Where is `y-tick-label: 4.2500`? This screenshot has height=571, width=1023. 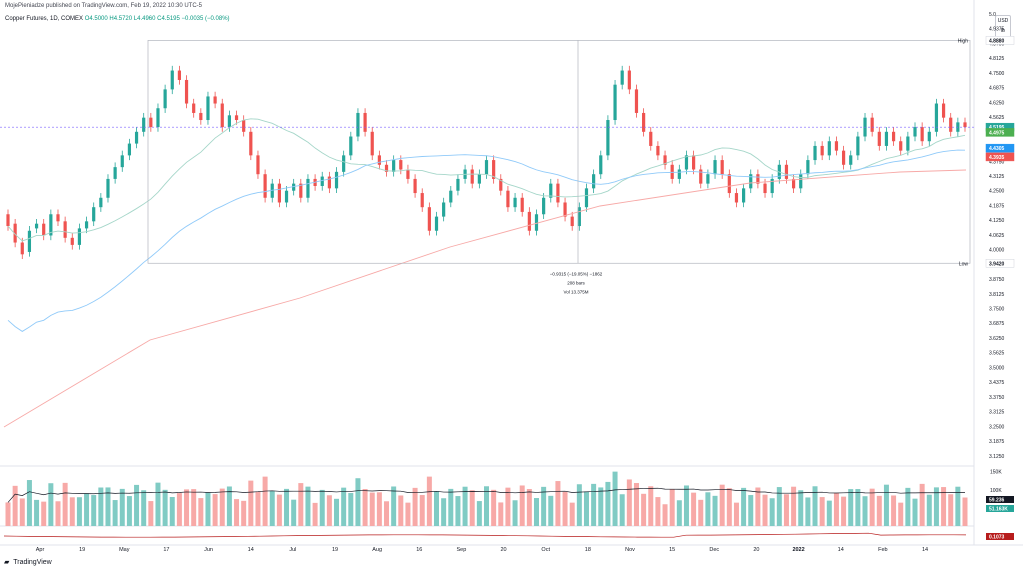 y-tick-label: 4.2500 is located at coordinates (997, 192).